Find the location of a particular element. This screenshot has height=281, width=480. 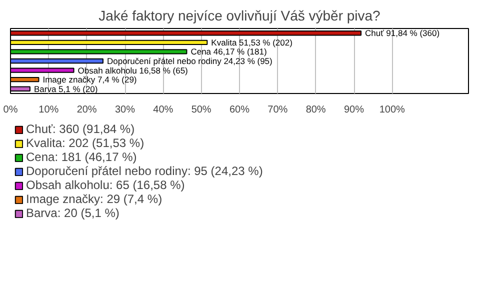

legend-label: Image značky: 29 (7,4 %) is located at coordinates (94, 199).